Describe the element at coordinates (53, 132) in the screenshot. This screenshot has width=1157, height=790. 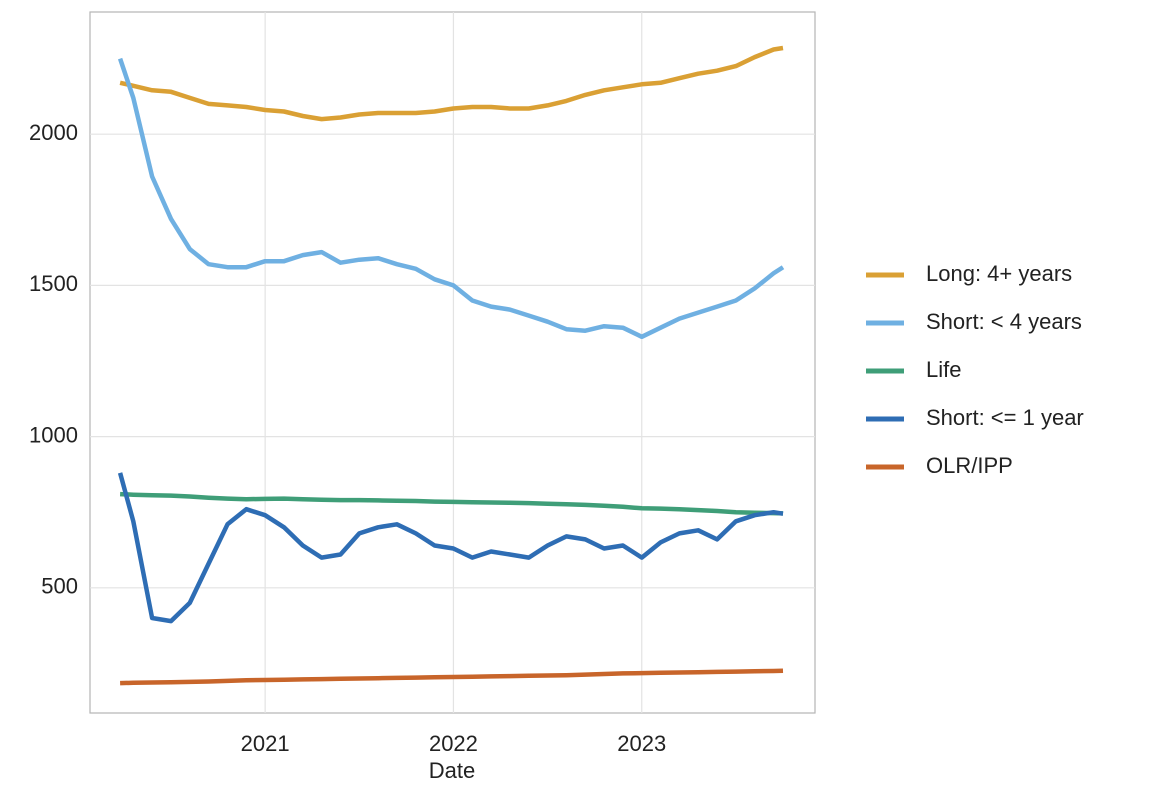
I see `y-tick-label: 2000` at that location.